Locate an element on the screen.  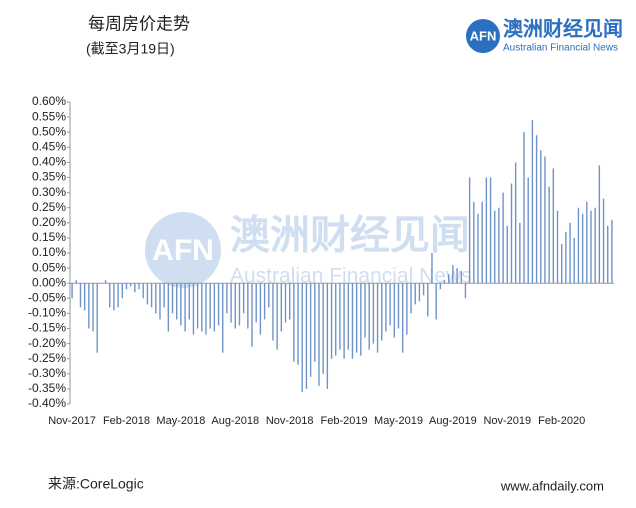
x-tick-label: Feb-2020 is located at coordinates (561, 421).